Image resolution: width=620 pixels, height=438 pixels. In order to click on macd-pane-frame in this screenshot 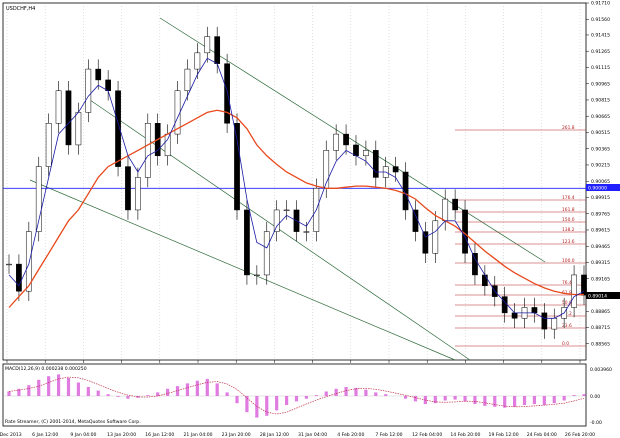, I will do `click(294, 395)`.